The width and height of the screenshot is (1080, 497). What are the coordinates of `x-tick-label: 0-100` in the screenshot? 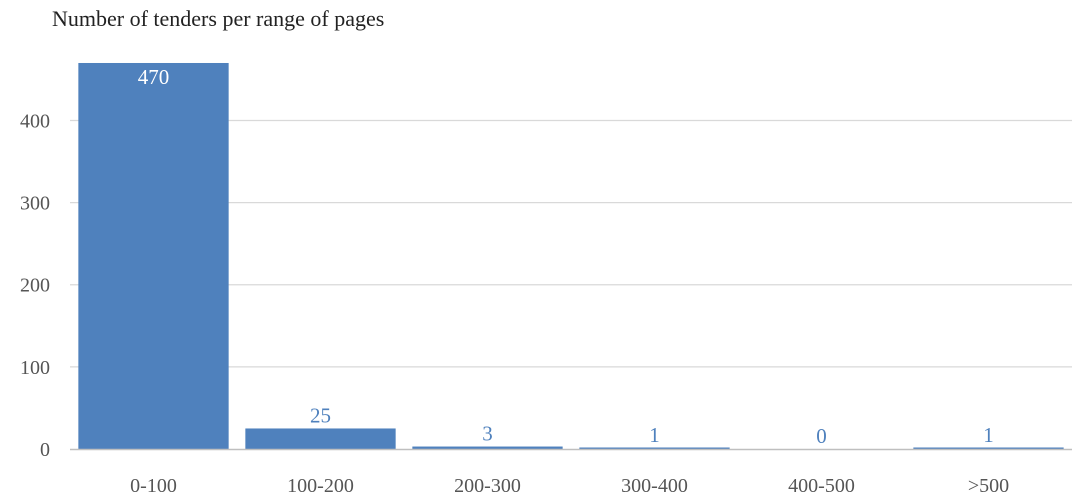 It's located at (153, 486).